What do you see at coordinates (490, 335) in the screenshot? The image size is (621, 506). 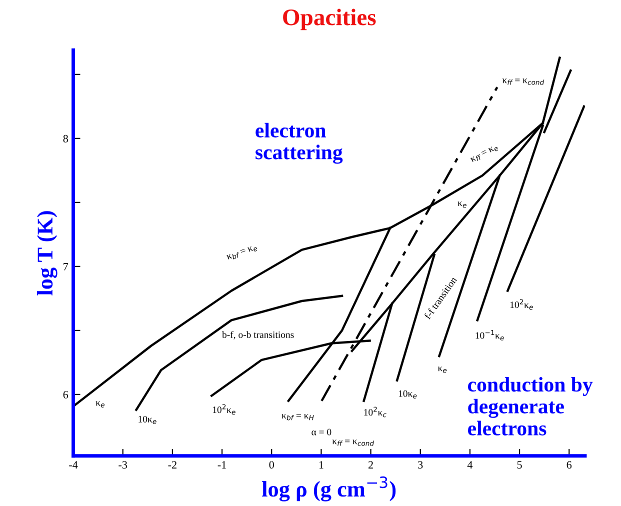 I see `annotation: 10$^{−1}$κ$_{e}$` at bounding box center [490, 335].